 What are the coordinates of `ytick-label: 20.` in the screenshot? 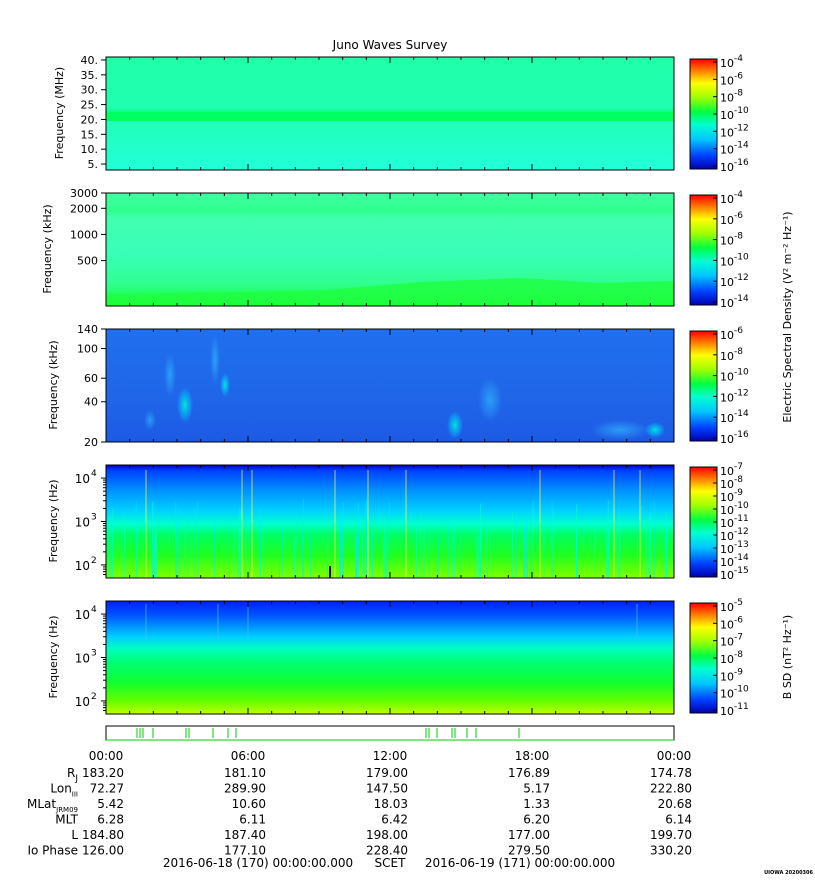 It's located at (90, 119).